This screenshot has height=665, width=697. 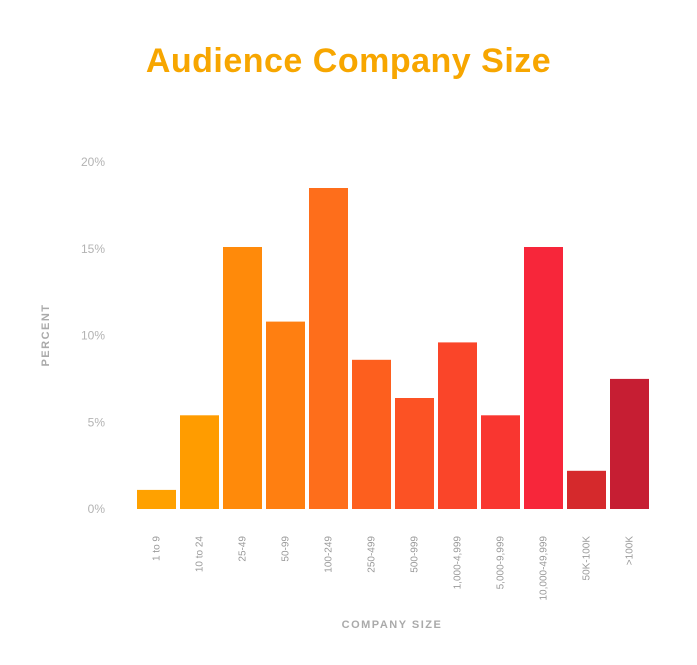 I want to click on x-category-label: 1 to 9, so click(x=157, y=548).